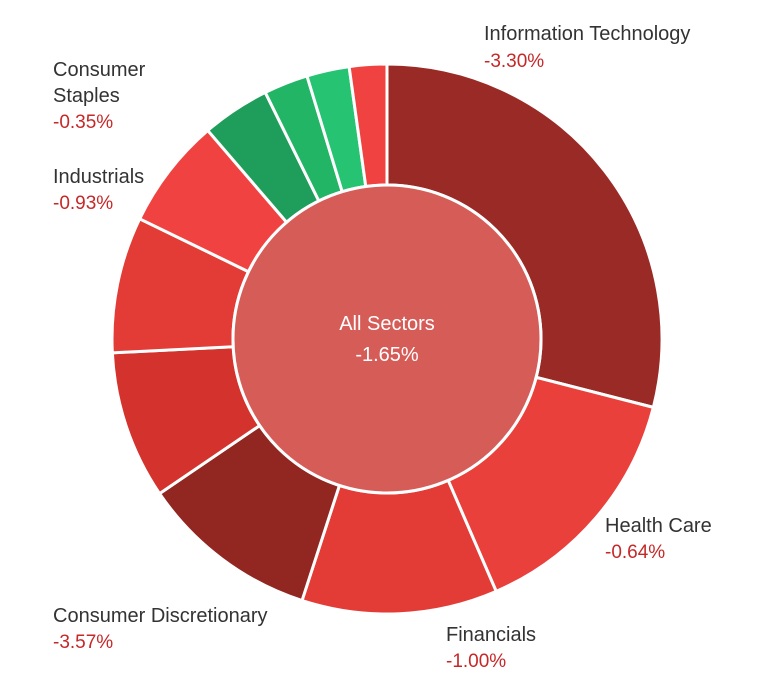  What do you see at coordinates (587, 34) in the screenshot?
I see `label-information-technology: Information Technology` at bounding box center [587, 34].